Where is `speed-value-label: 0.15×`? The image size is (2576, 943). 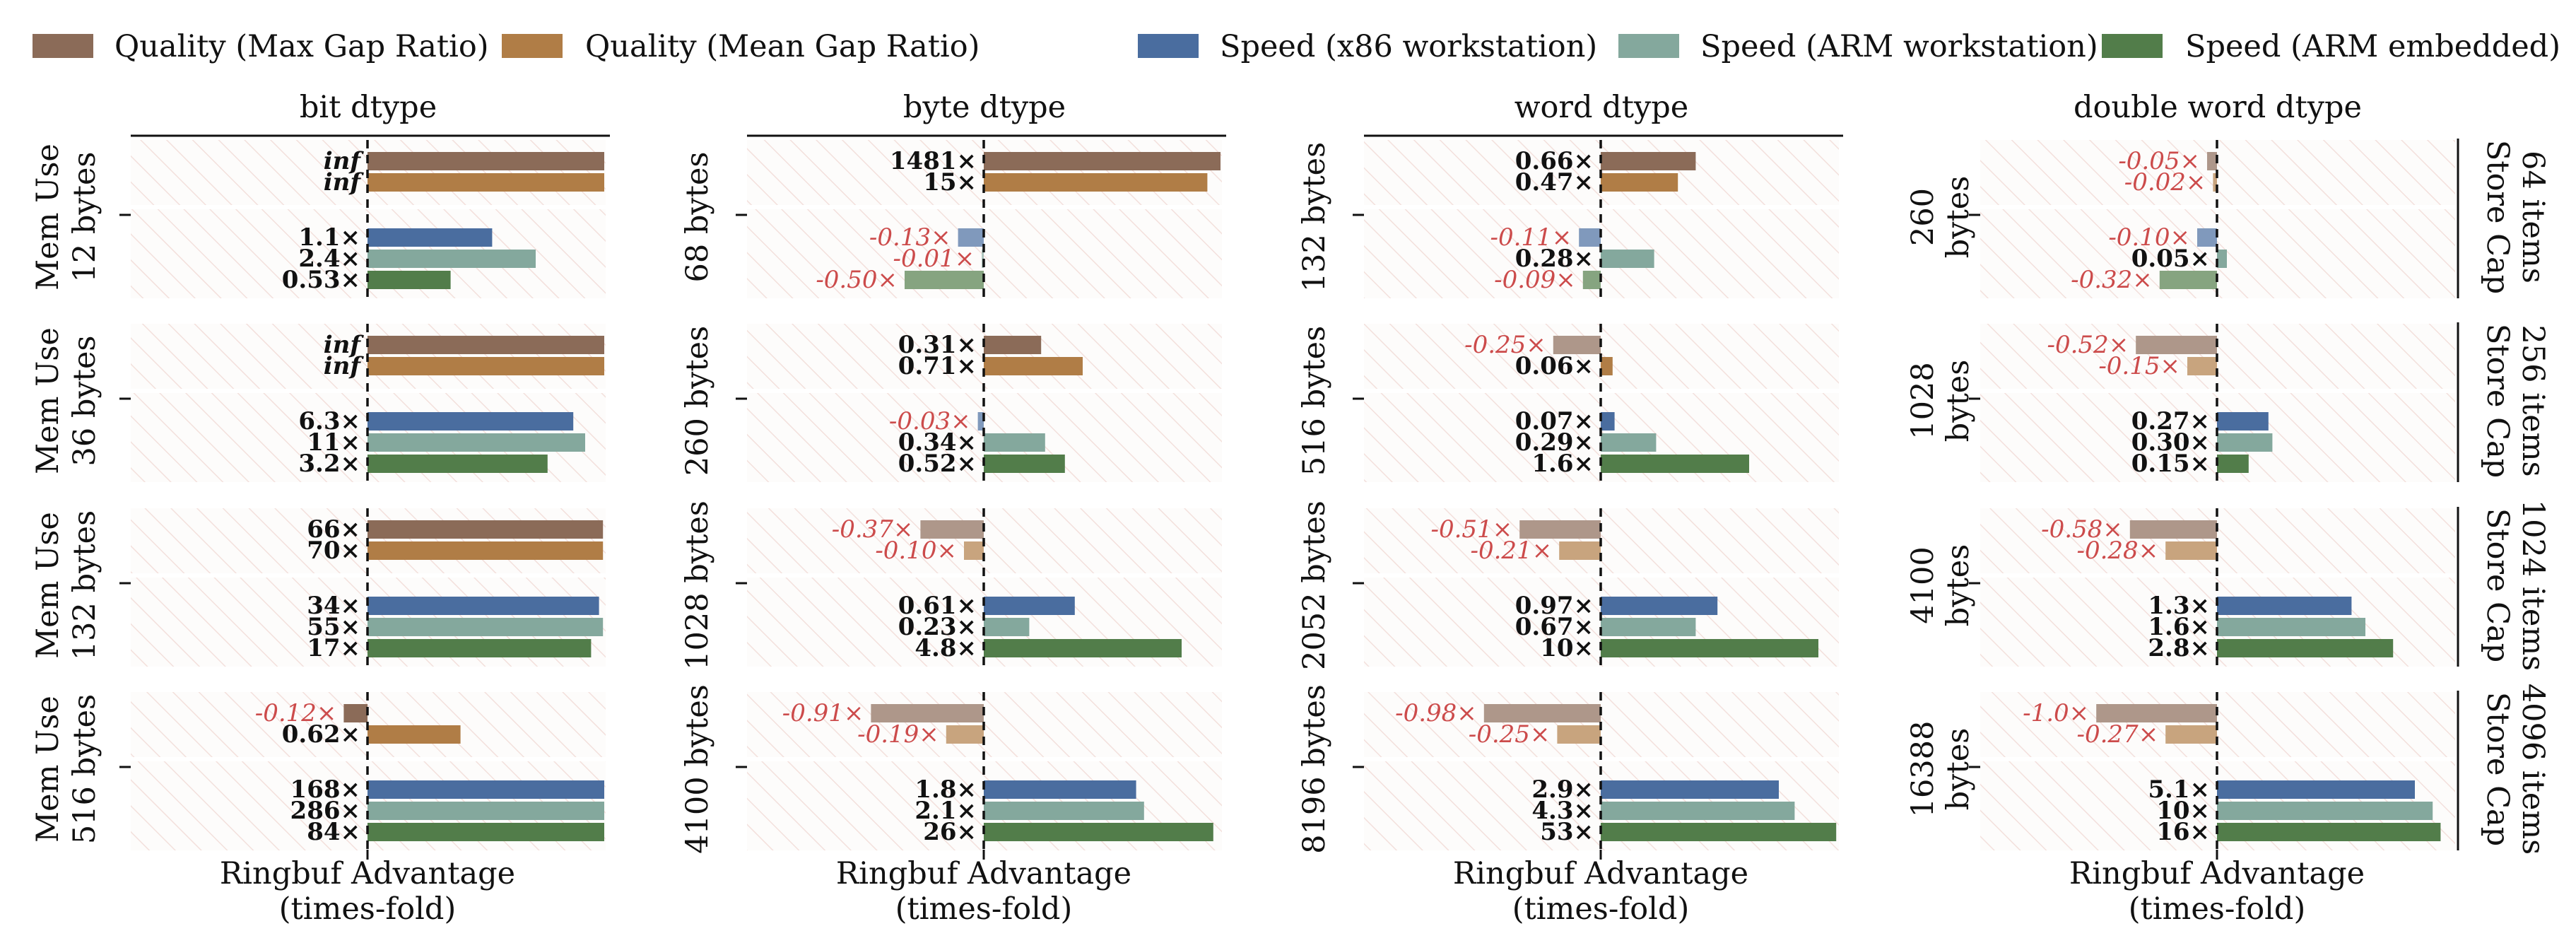
speed-value-label: 0.15× is located at coordinates (2170, 464).